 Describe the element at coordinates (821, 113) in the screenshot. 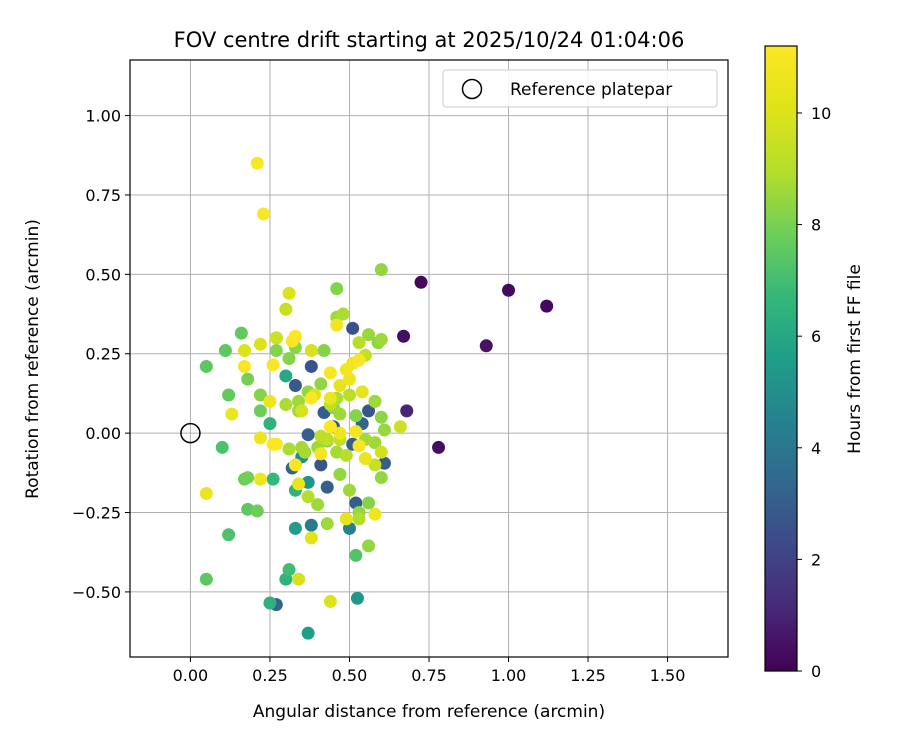

I see `colorbar-tick-label: 10` at that location.